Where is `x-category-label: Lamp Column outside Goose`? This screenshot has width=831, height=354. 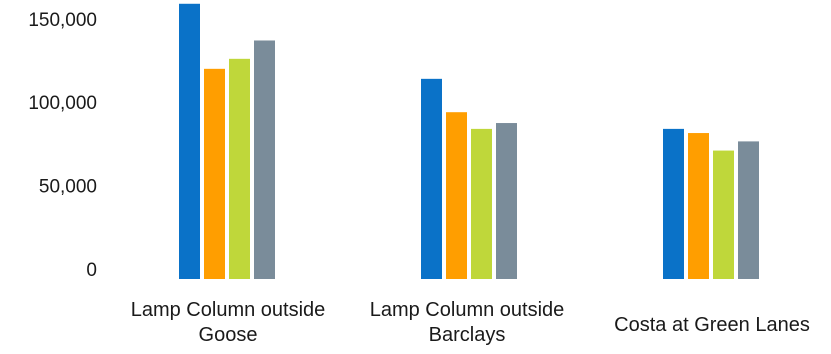 x-category-label: Lamp Column outside Goose is located at coordinates (228, 323).